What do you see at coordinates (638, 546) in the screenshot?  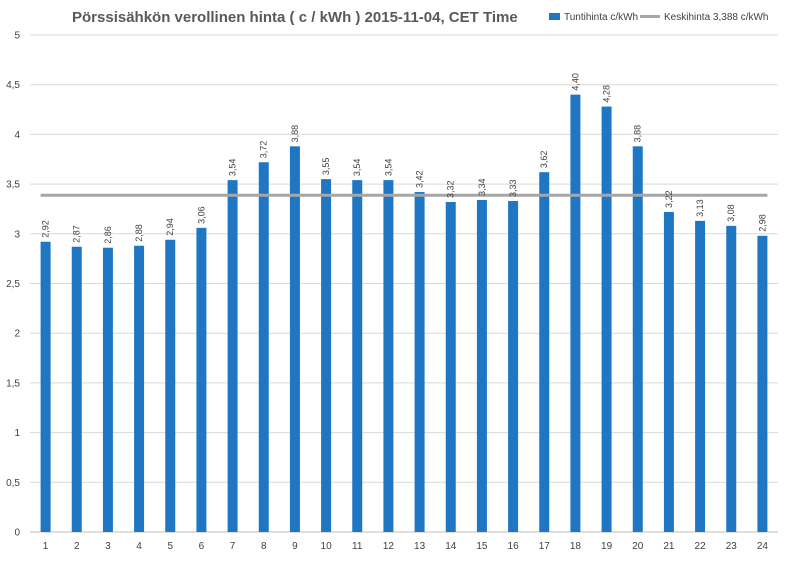 I see `x-tick-label: 20` at bounding box center [638, 546].